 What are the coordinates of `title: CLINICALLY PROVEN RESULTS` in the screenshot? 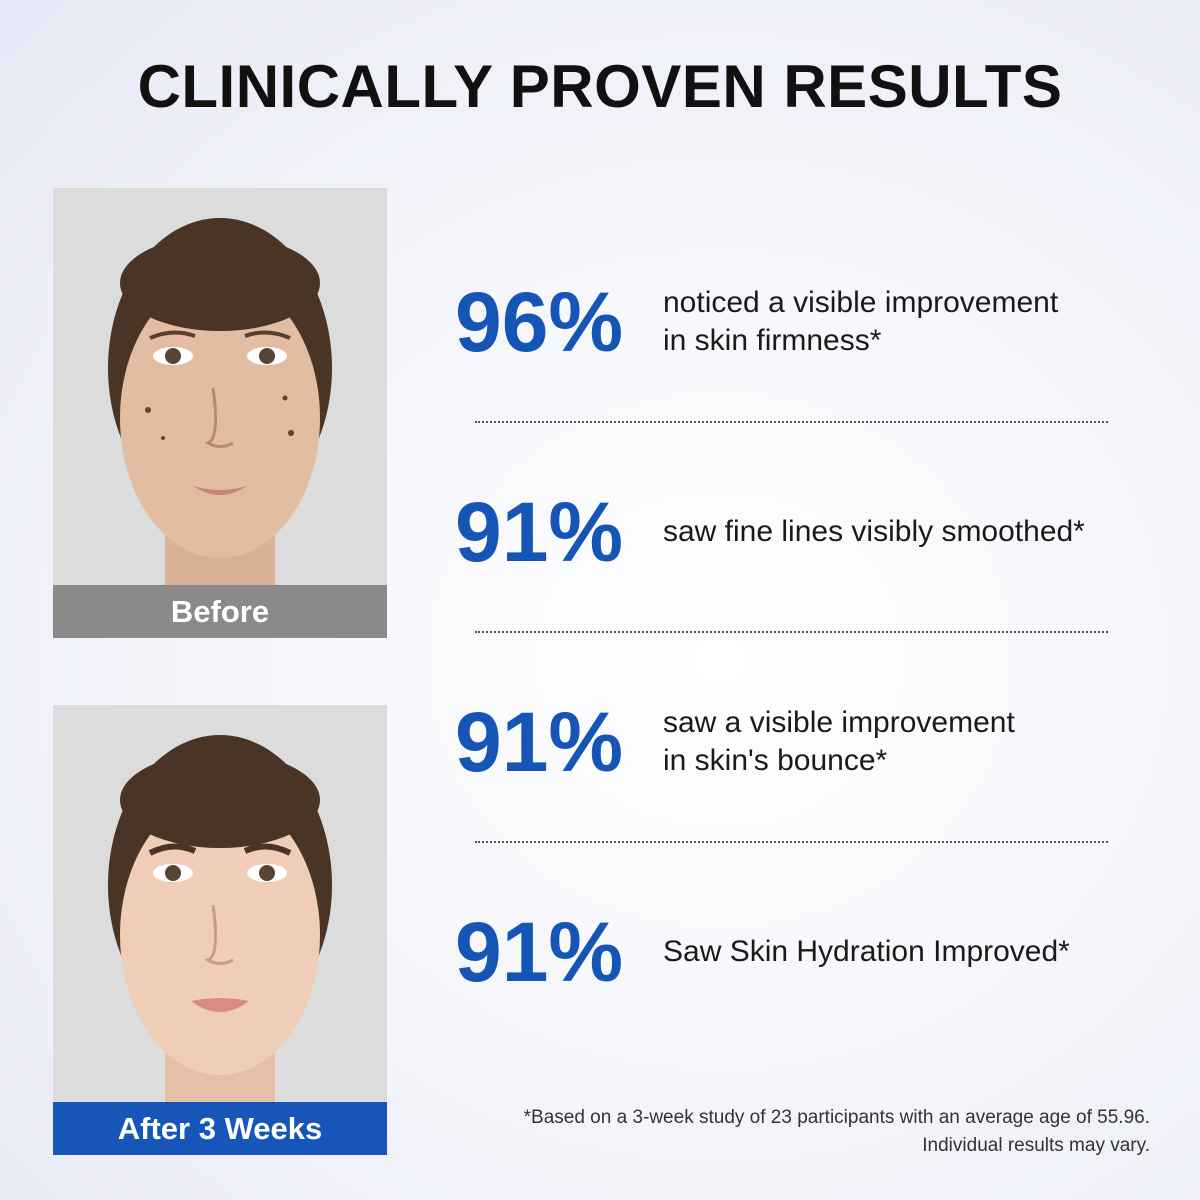 It's located at (600, 86).